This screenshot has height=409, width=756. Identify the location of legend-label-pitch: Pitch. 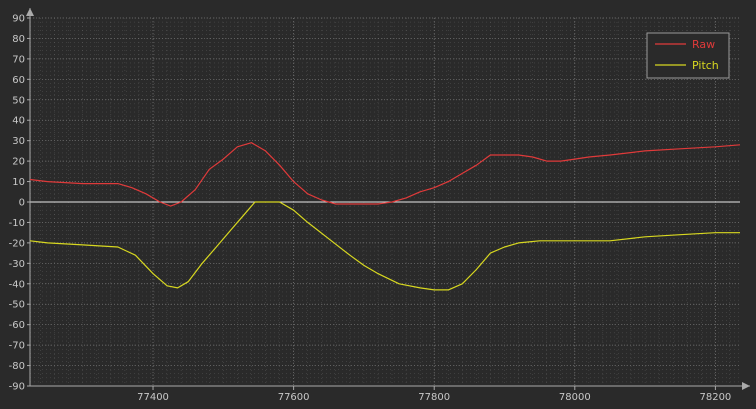
(705, 65).